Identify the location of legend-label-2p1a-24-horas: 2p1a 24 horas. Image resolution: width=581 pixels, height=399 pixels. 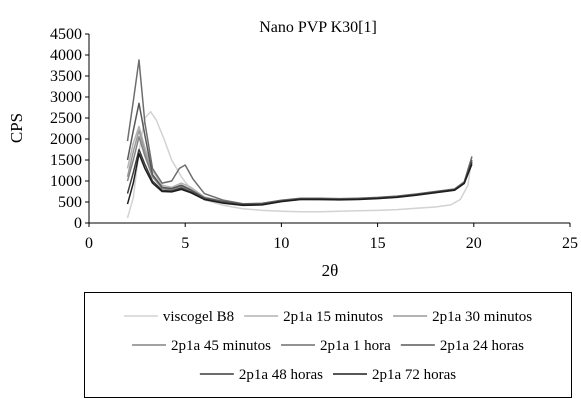
(482, 346).